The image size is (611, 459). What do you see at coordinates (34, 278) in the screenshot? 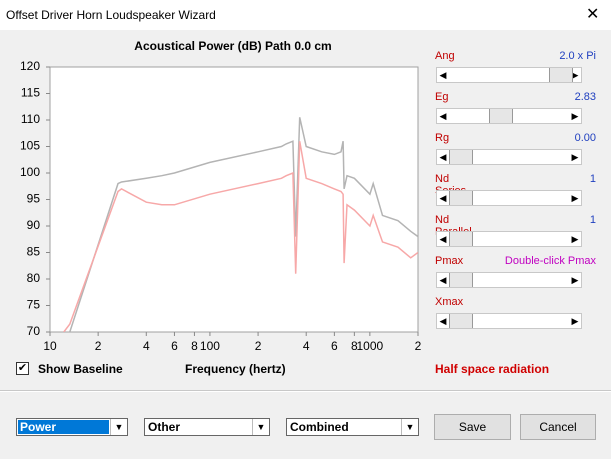
I see `y-tick-label: 80` at bounding box center [34, 278].